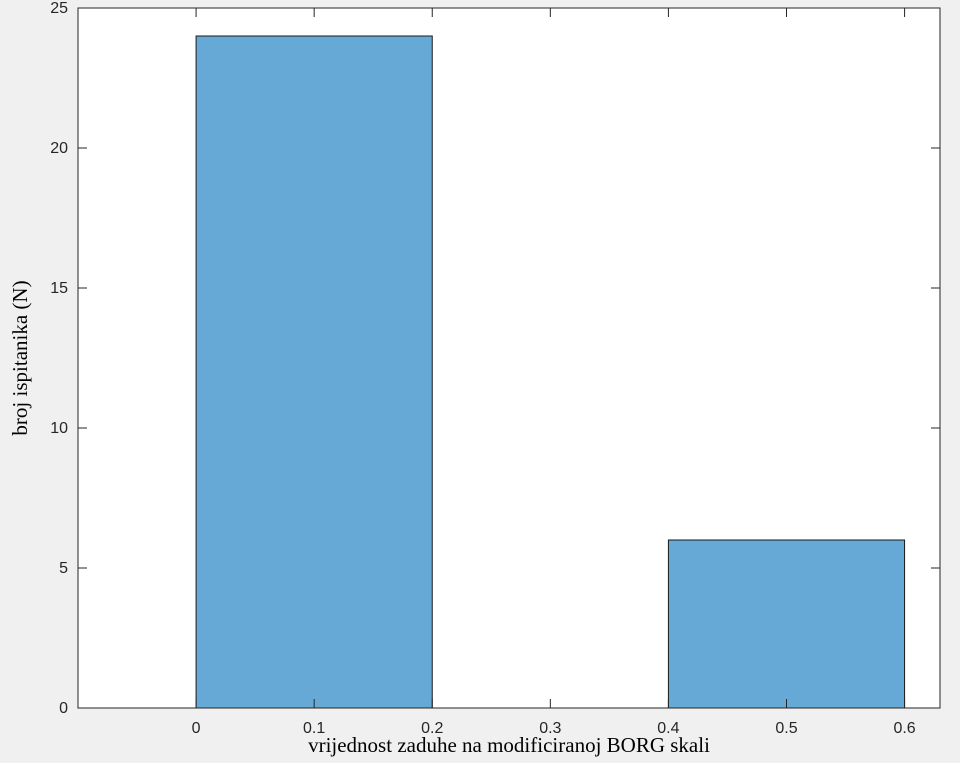 The width and height of the screenshot is (960, 763). Describe the element at coordinates (59, 8) in the screenshot. I see `y-tick-label: 25` at that location.